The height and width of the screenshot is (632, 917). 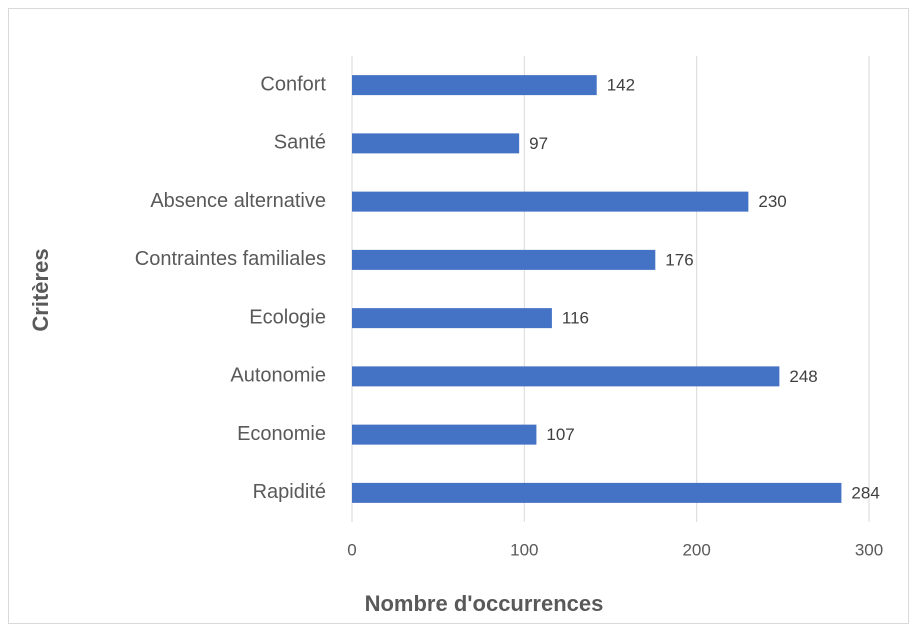 I want to click on x-tick-label: 0, so click(x=351, y=549).